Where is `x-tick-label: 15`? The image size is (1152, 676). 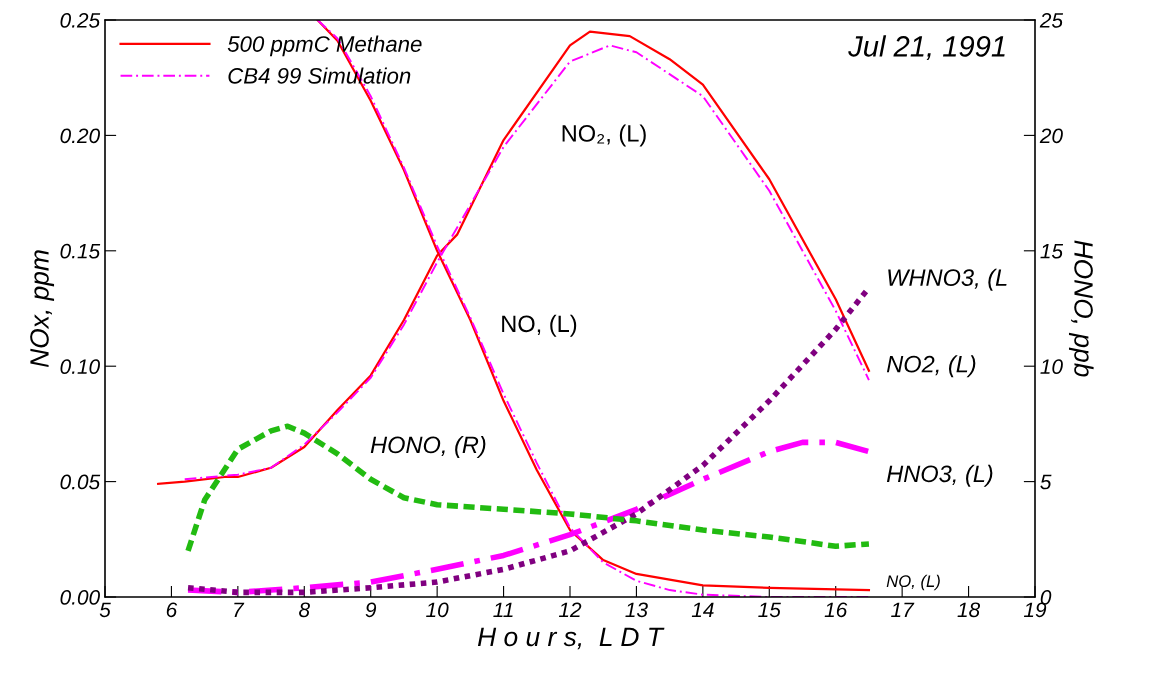
x-tick-label: 15 is located at coordinates (769, 610).